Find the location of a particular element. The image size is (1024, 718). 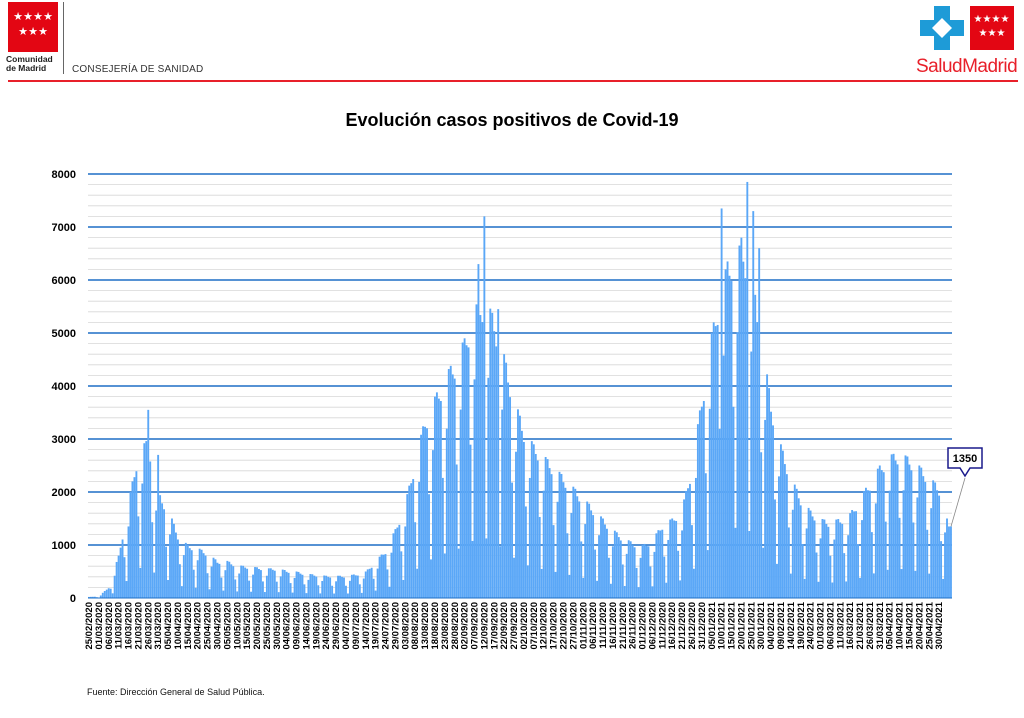

x-tick-label: 21/03/2020 is located at coordinates (138, 626).